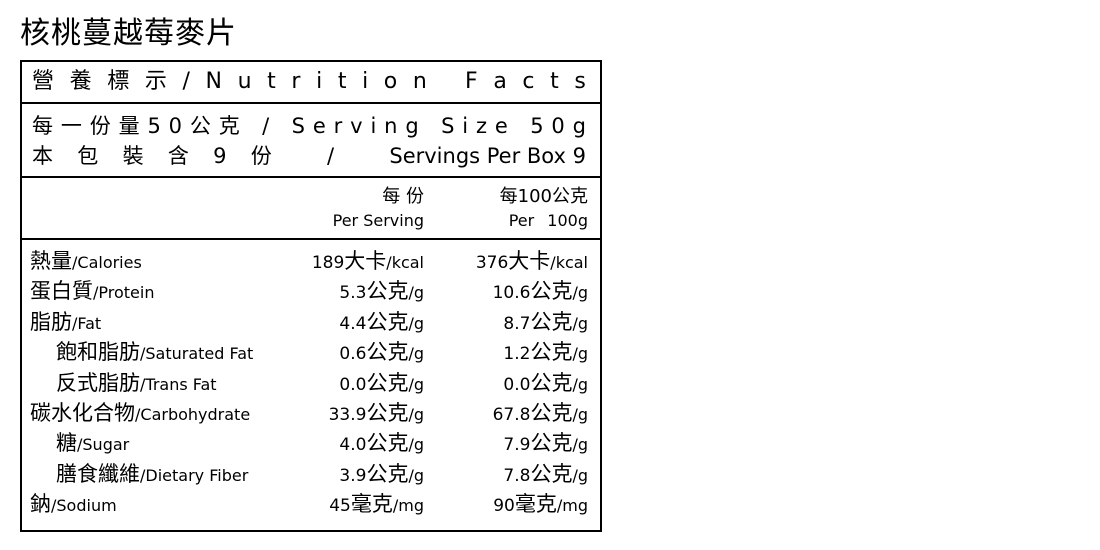 The height and width of the screenshot is (550, 1100). Describe the element at coordinates (124, 293) in the screenshot. I see `nutrient-name-en: /Protein` at that location.